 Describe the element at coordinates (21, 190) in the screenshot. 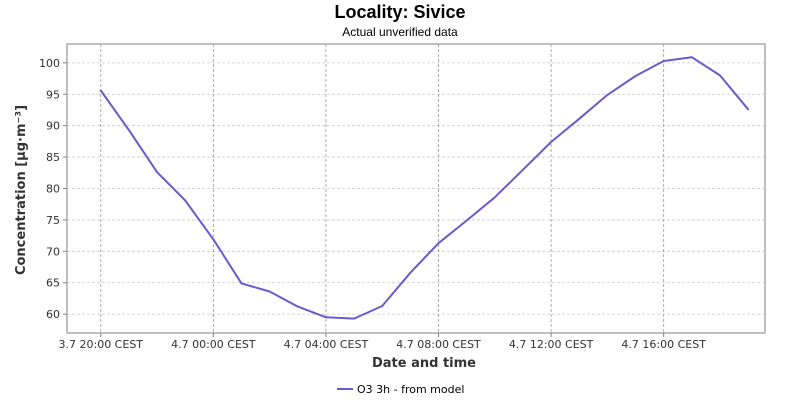

I see `y-axis-label: Concentration [µg·m⁻³]` at that location.